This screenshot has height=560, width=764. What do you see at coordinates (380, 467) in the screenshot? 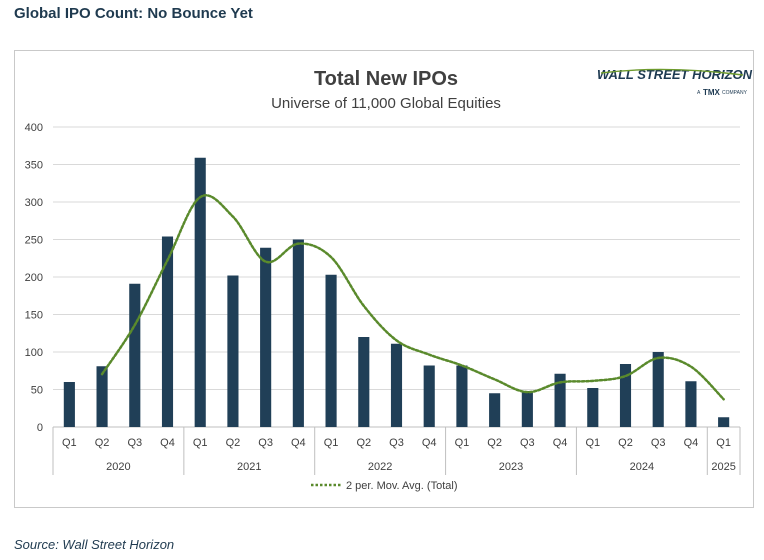
I see `year-label: 2022` at bounding box center [380, 467].